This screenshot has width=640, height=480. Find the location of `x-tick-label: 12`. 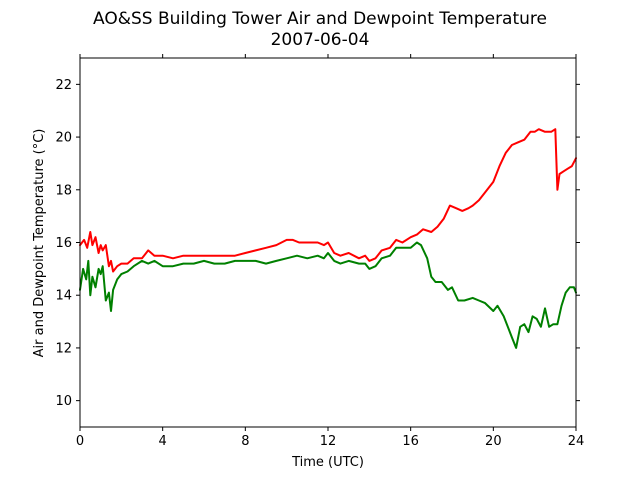

x-tick-label: 12 is located at coordinates (328, 441).